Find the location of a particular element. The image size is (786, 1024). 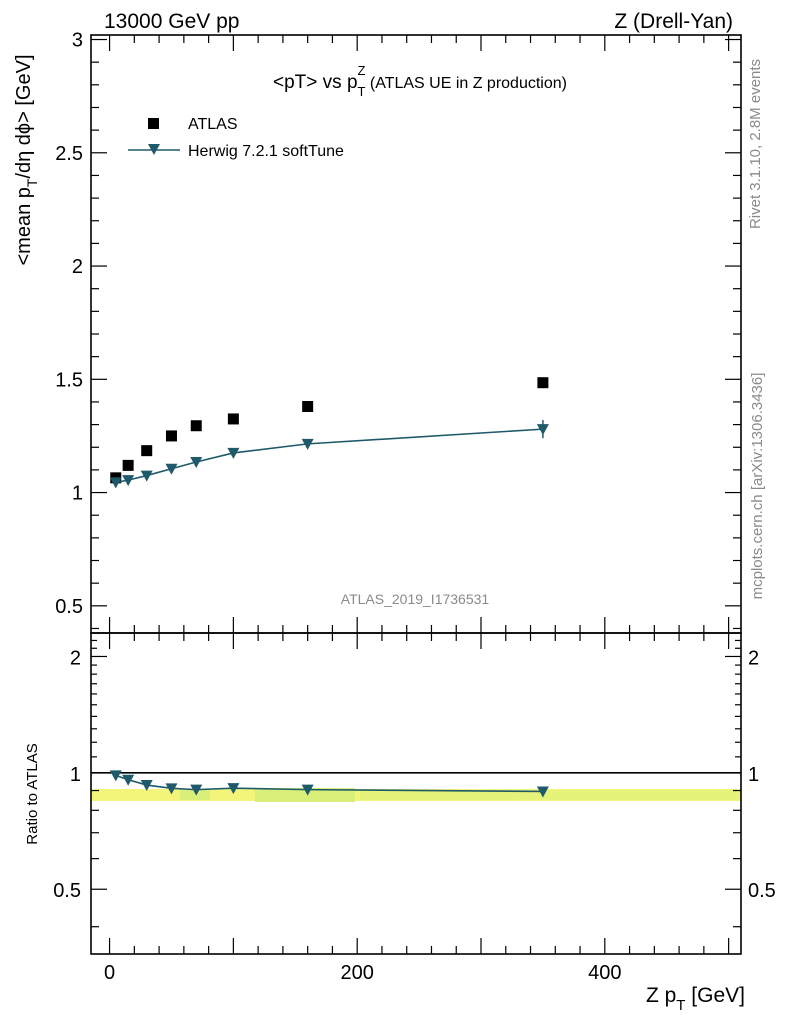

legend-herwig-marker is located at coordinates (154, 149).